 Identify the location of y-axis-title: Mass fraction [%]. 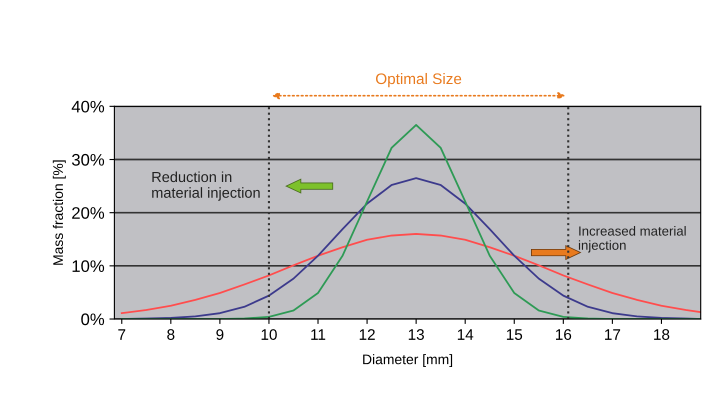
(59, 212).